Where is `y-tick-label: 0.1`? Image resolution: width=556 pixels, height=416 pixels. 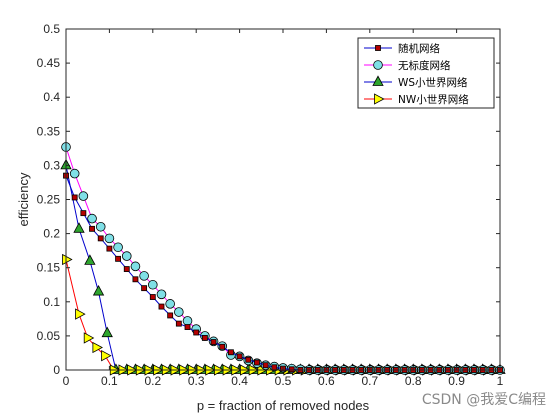 y-tick-label: 0.1 is located at coordinates (51, 302).